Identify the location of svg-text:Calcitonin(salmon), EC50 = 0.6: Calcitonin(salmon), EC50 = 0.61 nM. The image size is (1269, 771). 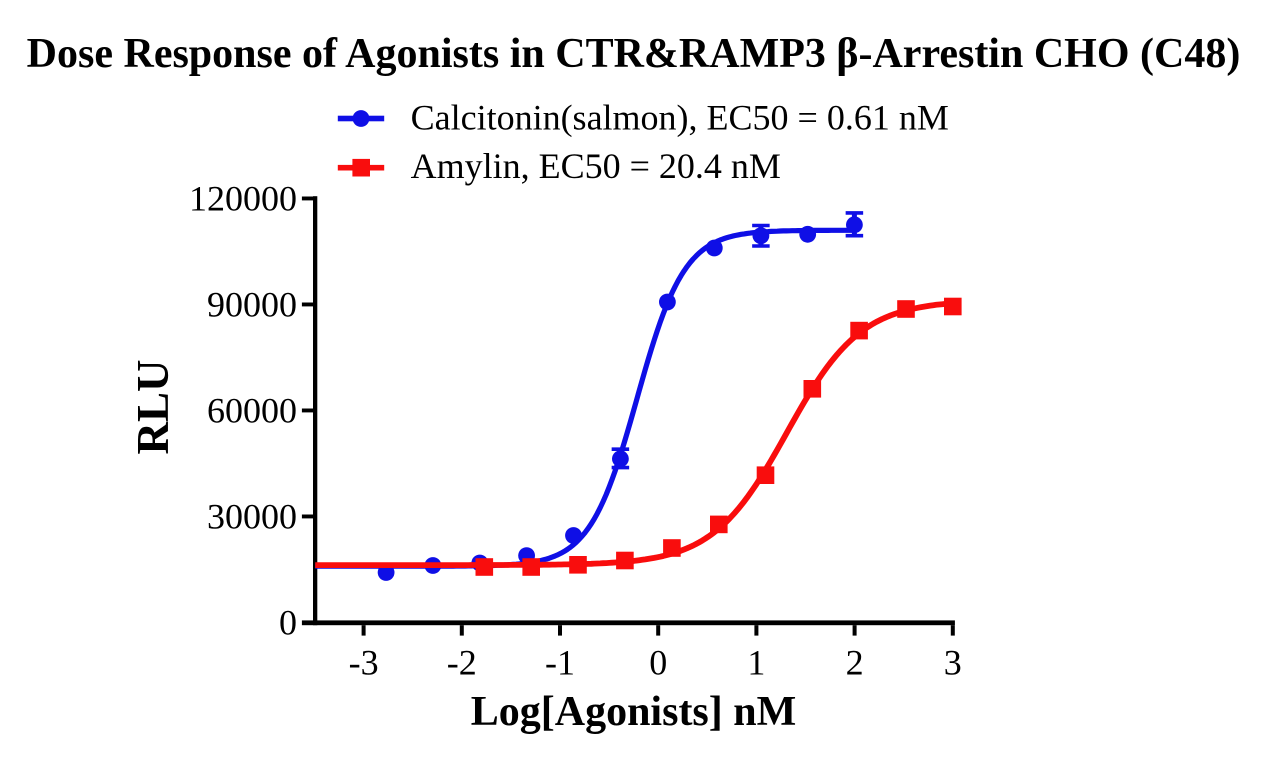
(680, 117).